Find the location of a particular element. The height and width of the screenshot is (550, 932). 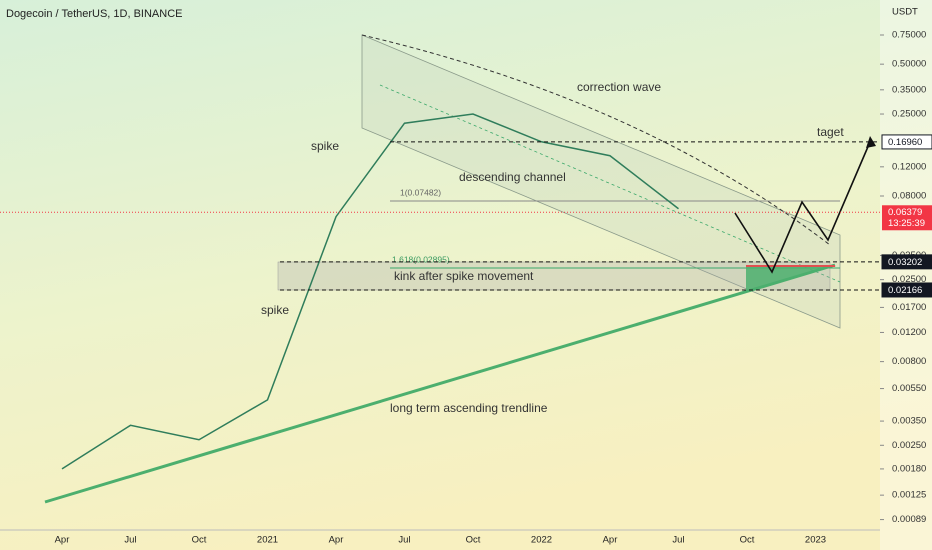

y-tick-label: 0.25000 is located at coordinates (909, 114).